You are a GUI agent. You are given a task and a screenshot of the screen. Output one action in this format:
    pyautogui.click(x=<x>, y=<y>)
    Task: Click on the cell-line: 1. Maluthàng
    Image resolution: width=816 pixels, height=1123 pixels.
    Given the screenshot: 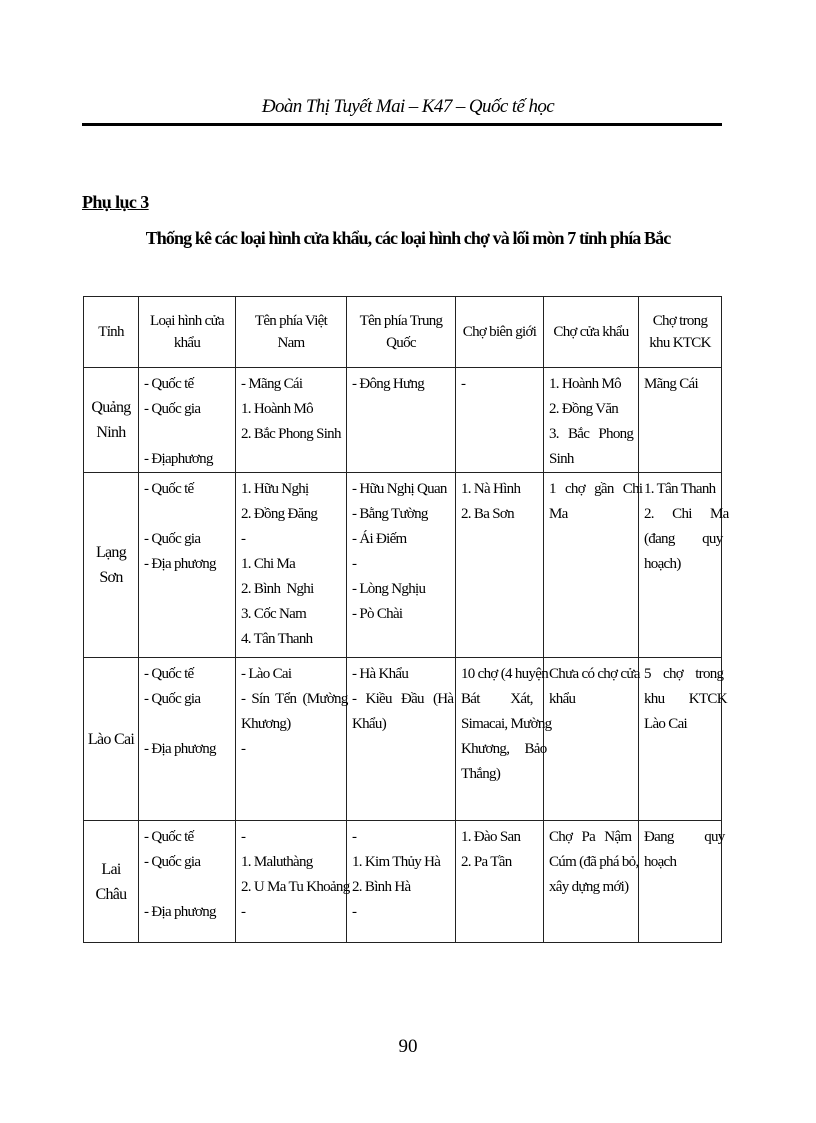 What is the action you would take?
    pyautogui.click(x=277, y=862)
    